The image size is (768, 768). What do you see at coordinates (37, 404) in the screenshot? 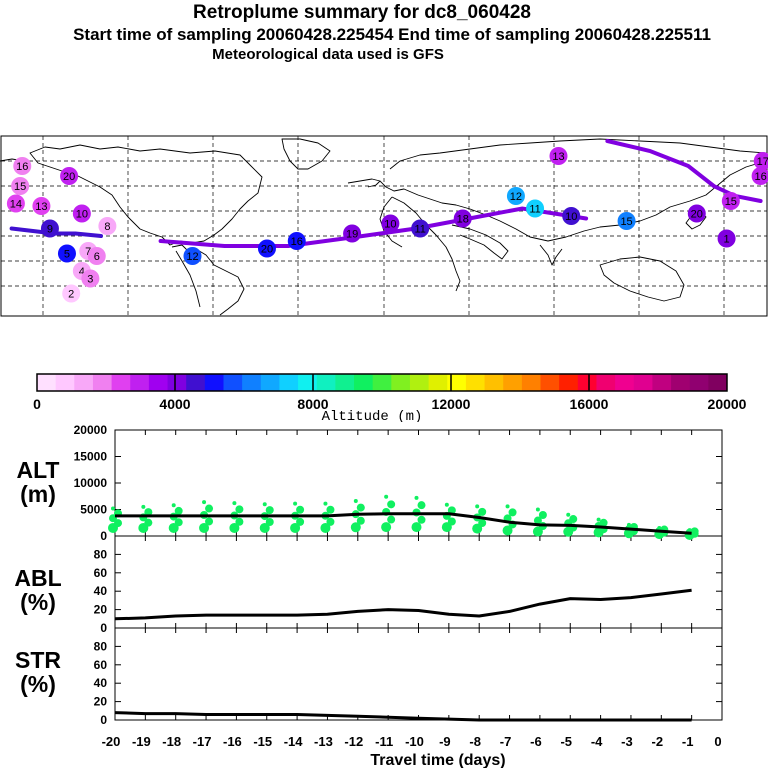
I see `colorbar-tick-label: 0` at bounding box center [37, 404].